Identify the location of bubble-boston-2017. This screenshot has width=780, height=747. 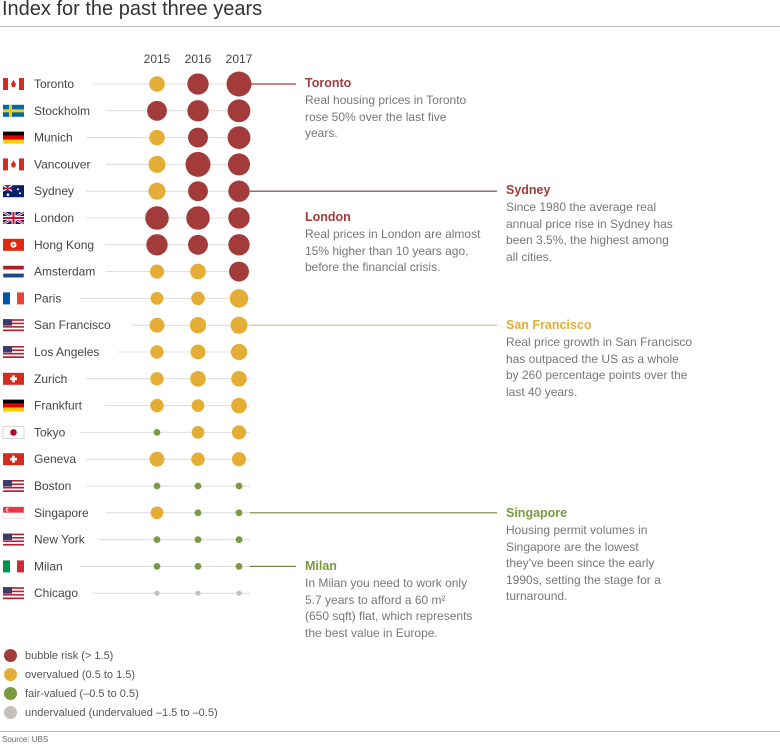
(239, 486).